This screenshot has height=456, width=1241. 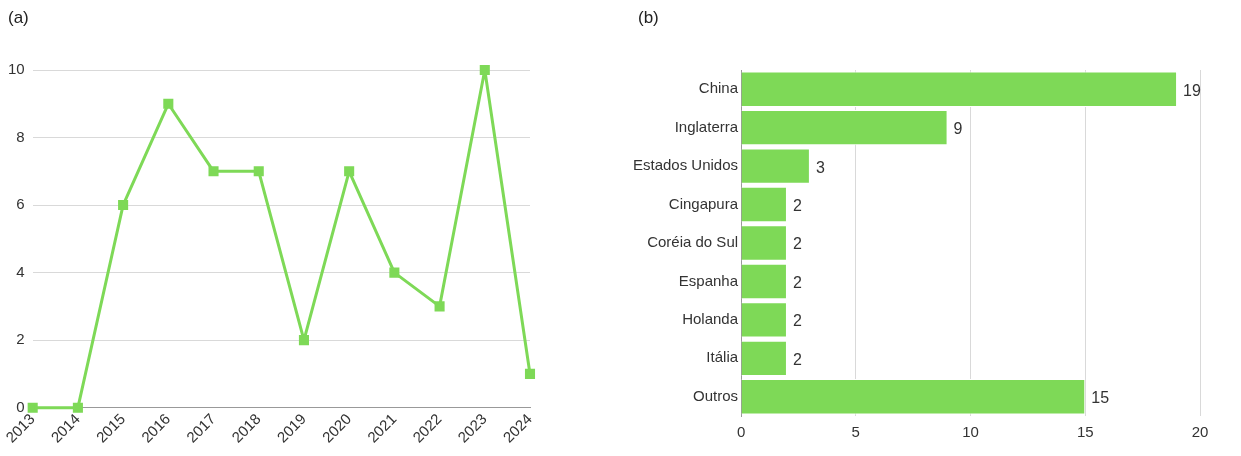 I want to click on y-tick-label: Espanha, so click(x=708, y=280).